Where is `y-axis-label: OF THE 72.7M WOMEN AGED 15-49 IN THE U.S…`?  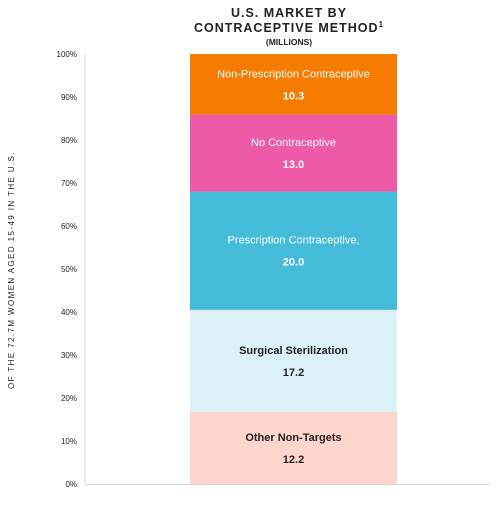 y-axis-label: OF THE 72.7M WOMEN AGED 15-49 IN THE U.S… is located at coordinates (11, 270).